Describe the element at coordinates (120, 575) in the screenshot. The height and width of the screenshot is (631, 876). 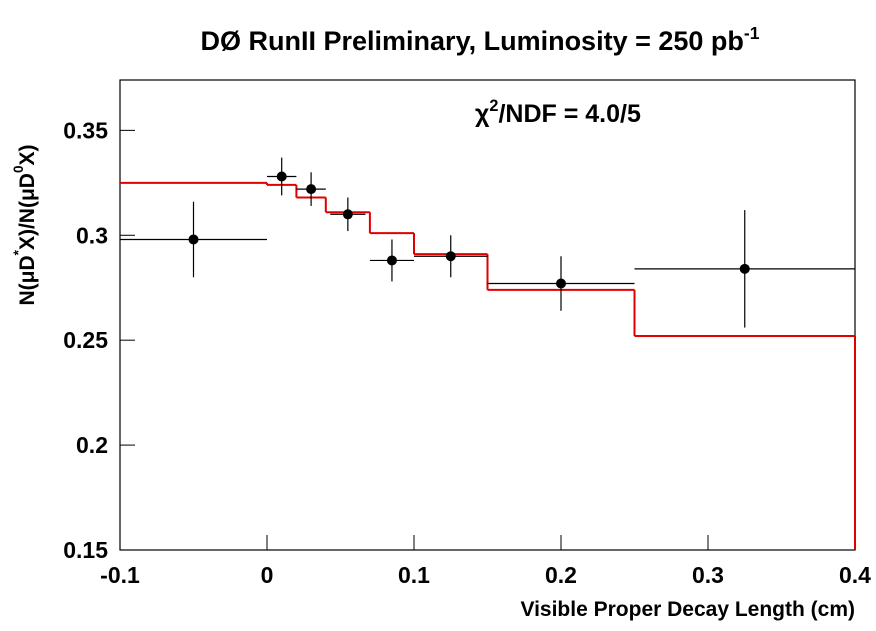
I see `x-tick-label: -0.1` at that location.